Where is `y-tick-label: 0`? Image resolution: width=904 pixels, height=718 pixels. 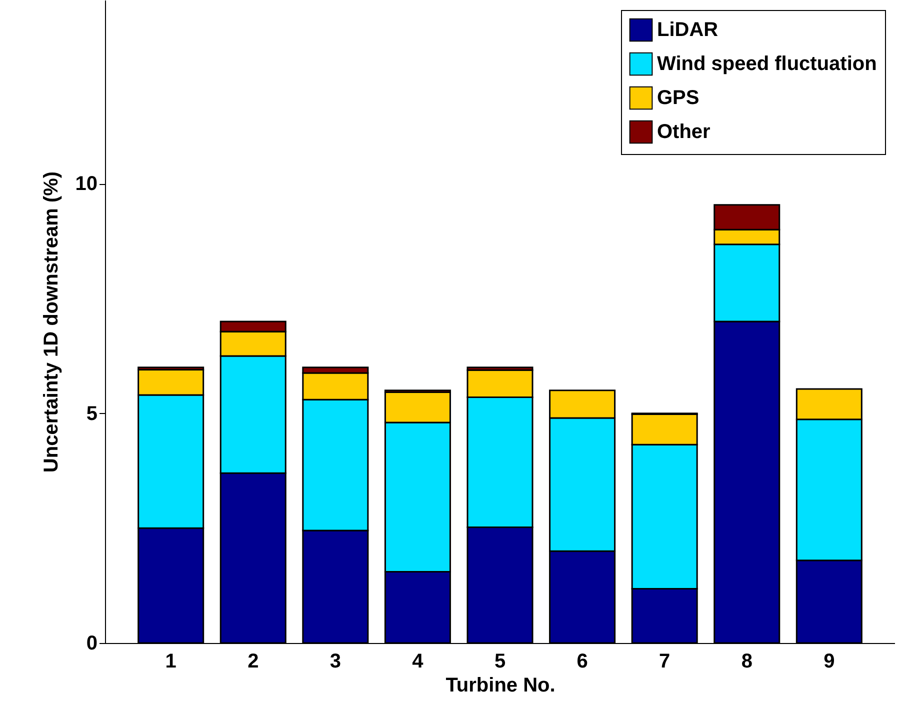
y-tick-label: 0 is located at coordinates (92, 643).